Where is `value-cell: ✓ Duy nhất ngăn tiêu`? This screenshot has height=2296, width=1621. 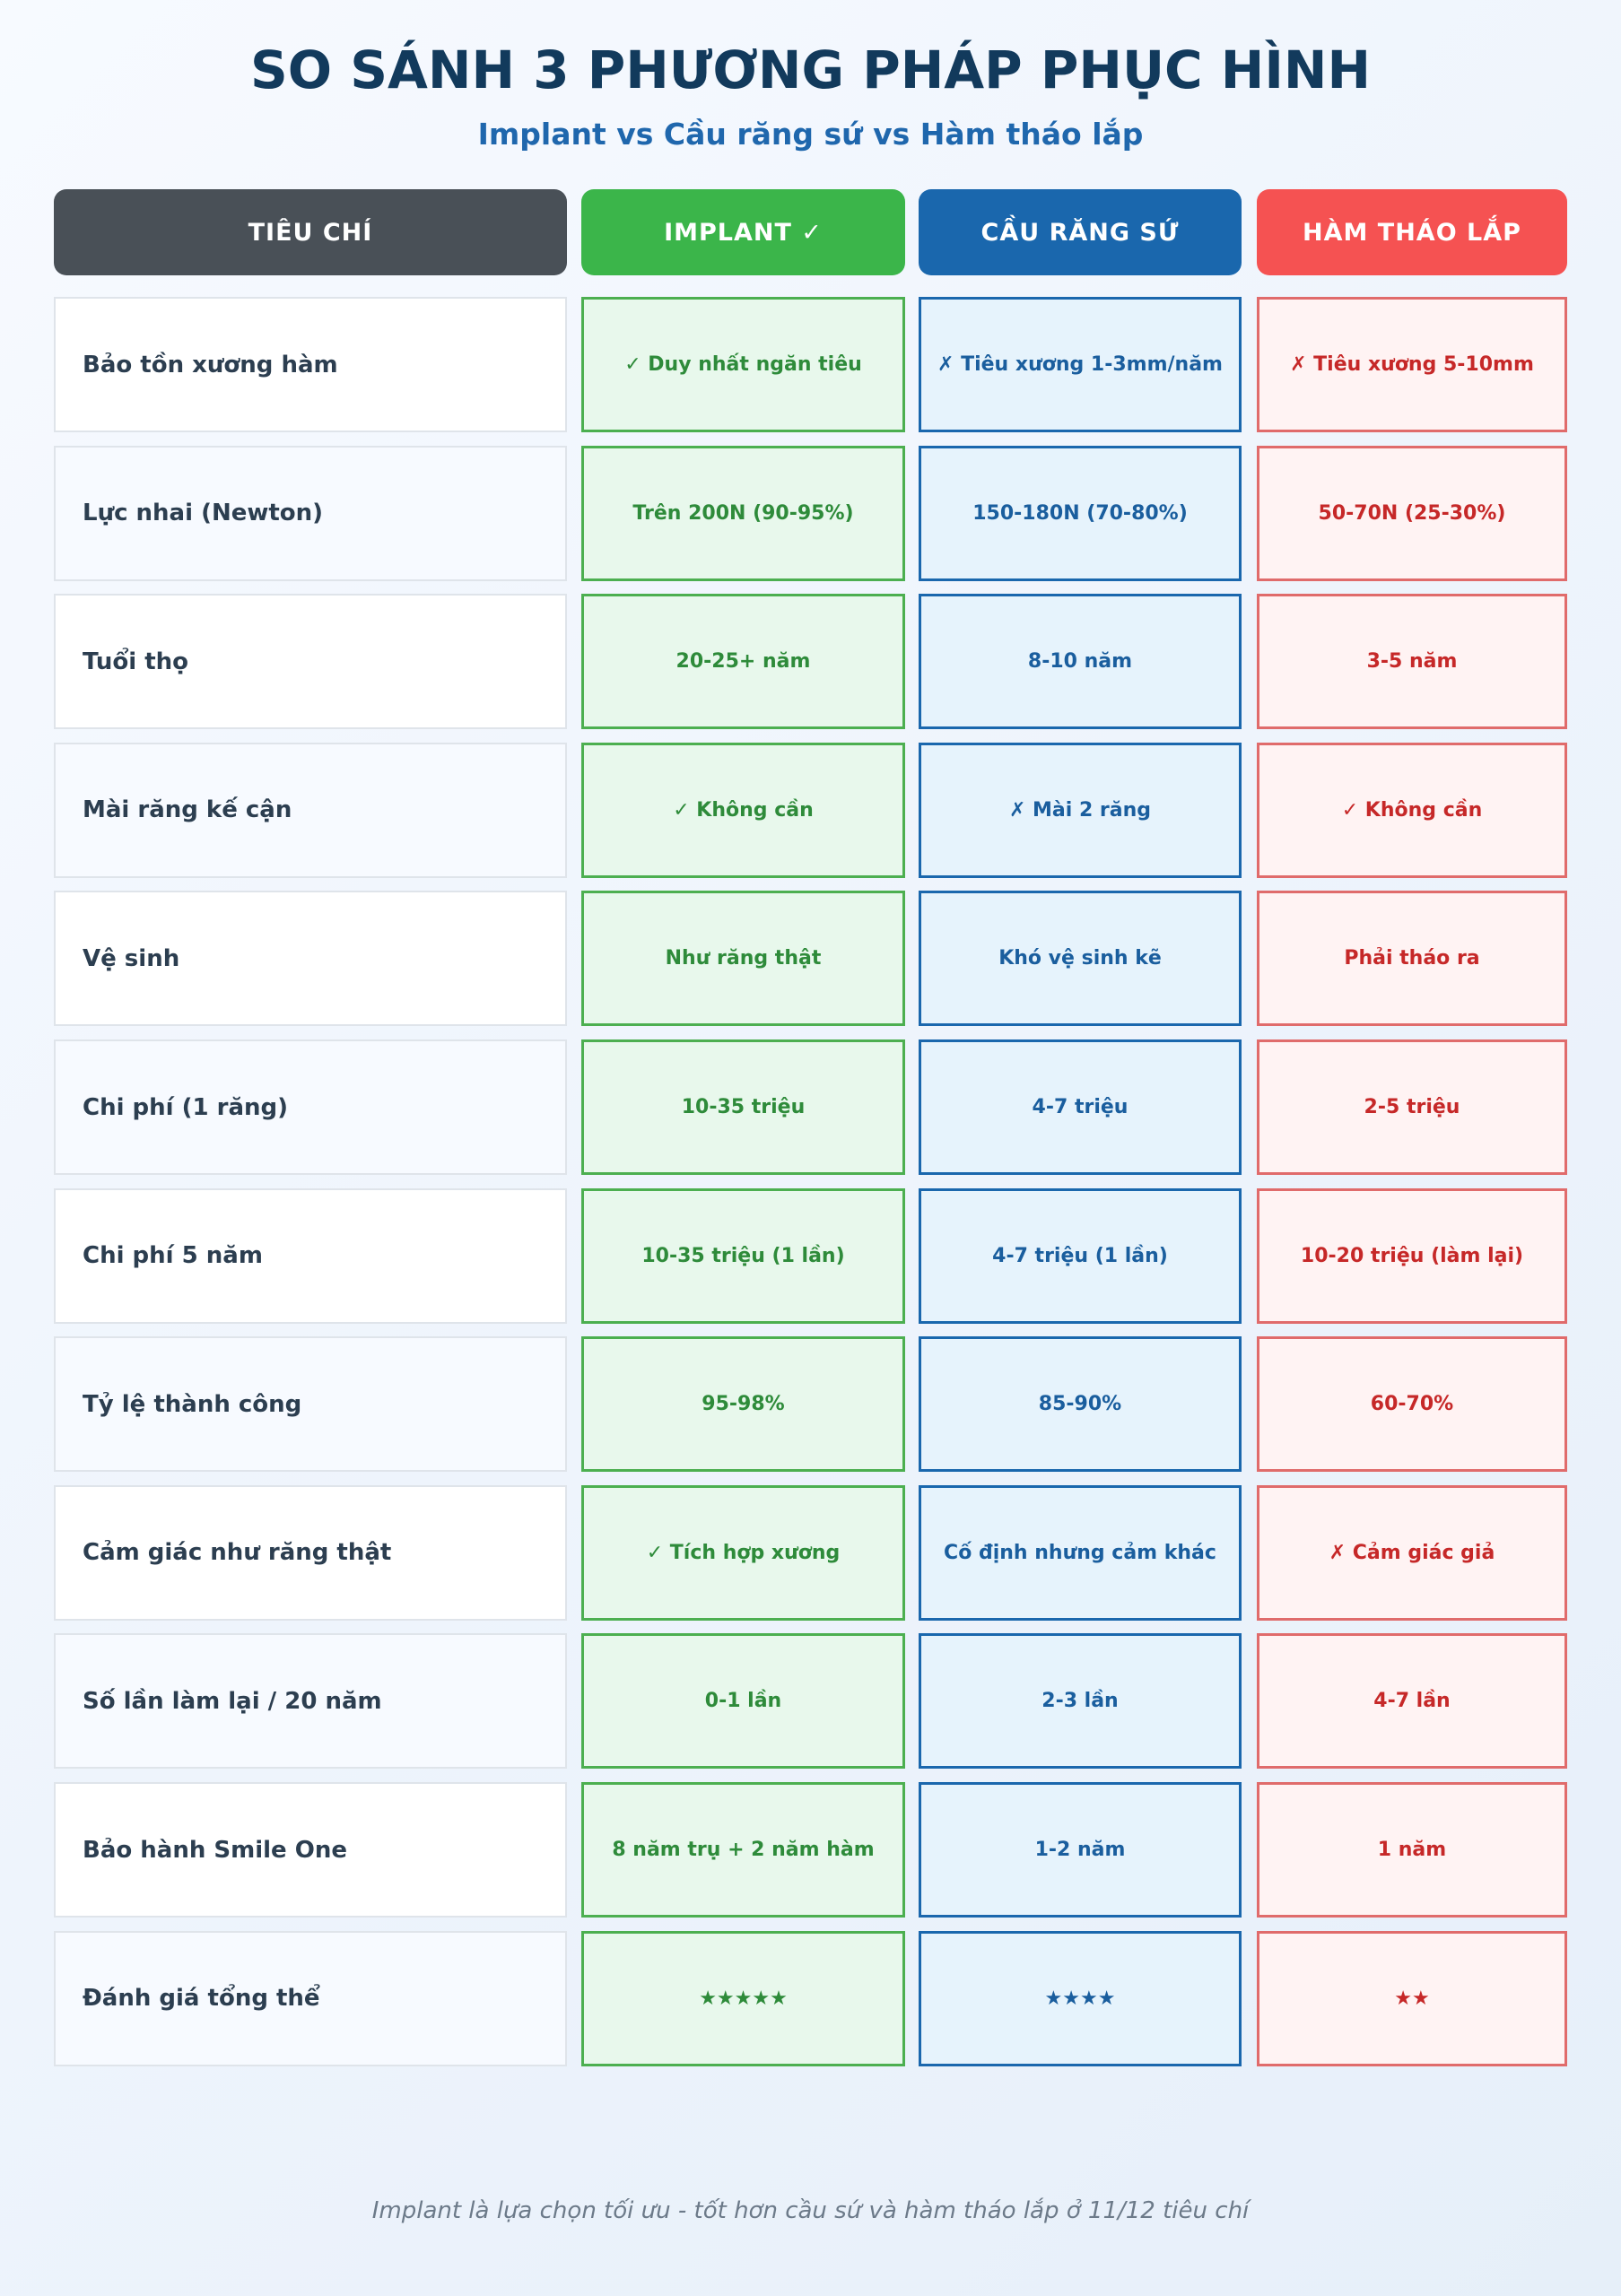 value-cell: ✓ Duy nhất ngăn tiêu is located at coordinates (743, 364).